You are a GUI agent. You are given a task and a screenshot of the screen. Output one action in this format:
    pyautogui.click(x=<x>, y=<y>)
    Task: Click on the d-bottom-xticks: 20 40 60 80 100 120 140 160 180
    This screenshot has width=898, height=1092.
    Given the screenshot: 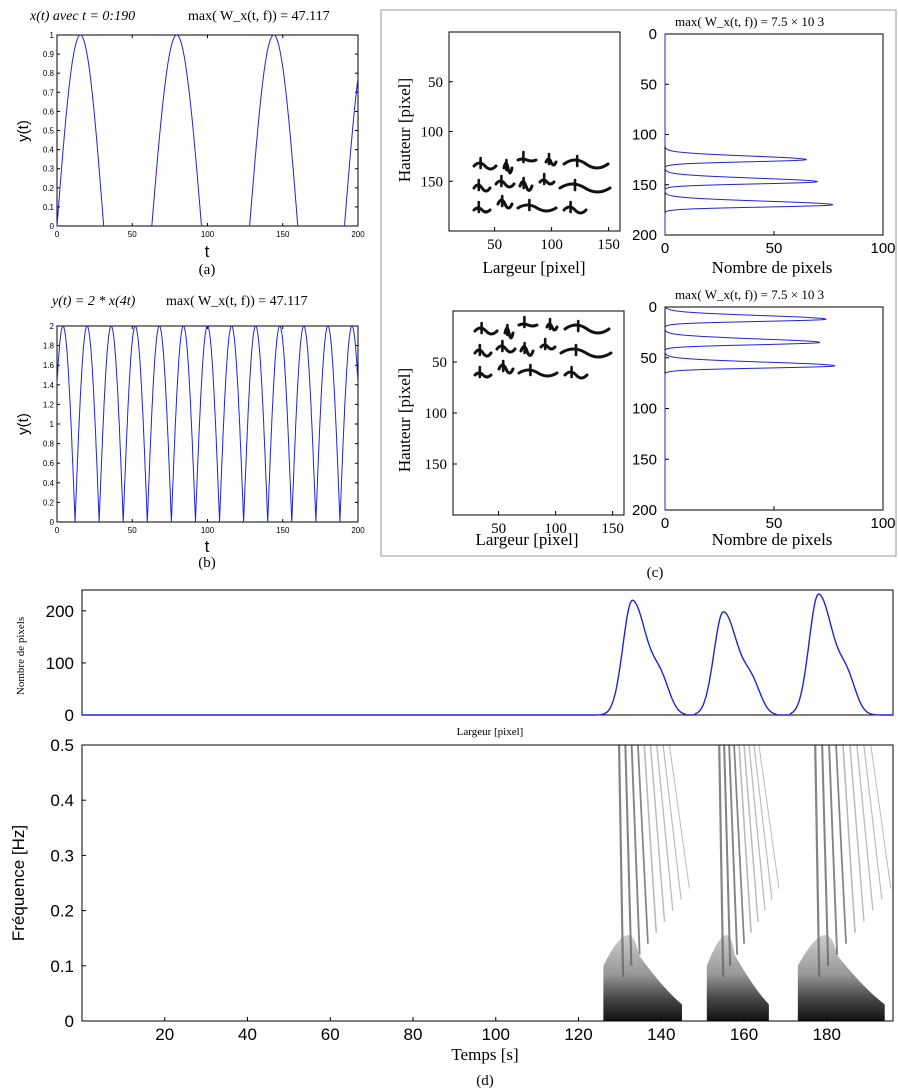 What is the action you would take?
    pyautogui.click(x=498, y=1030)
    